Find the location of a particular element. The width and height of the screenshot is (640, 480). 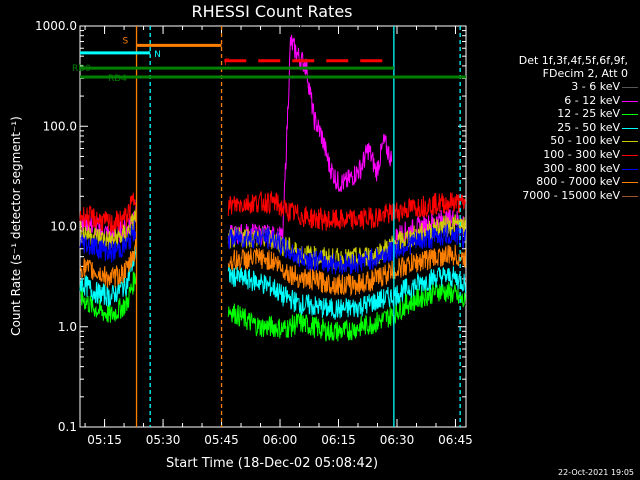

legend-entry: 3 - 6 keV is located at coordinates (595, 86).